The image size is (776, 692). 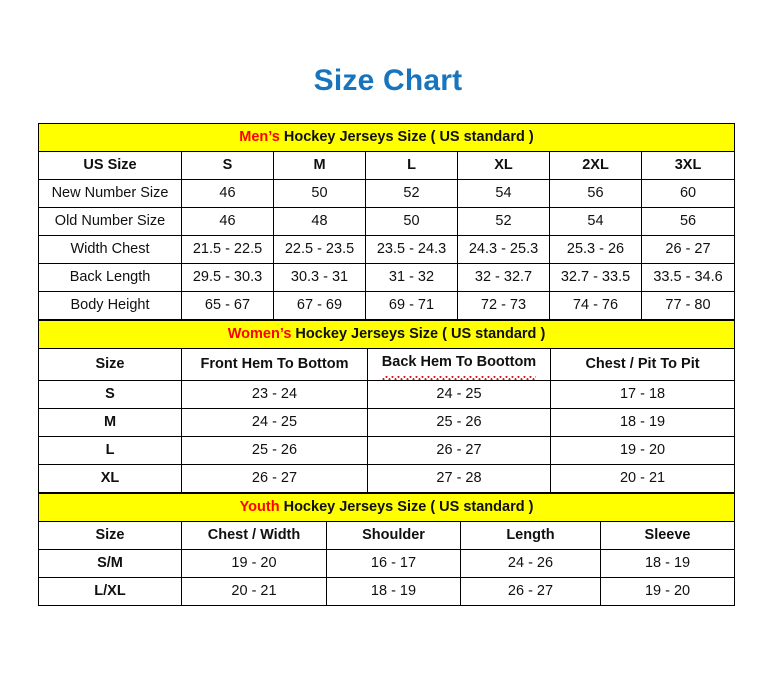 What do you see at coordinates (595, 305) in the screenshot?
I see `mens-cell: 74 - 76` at bounding box center [595, 305].